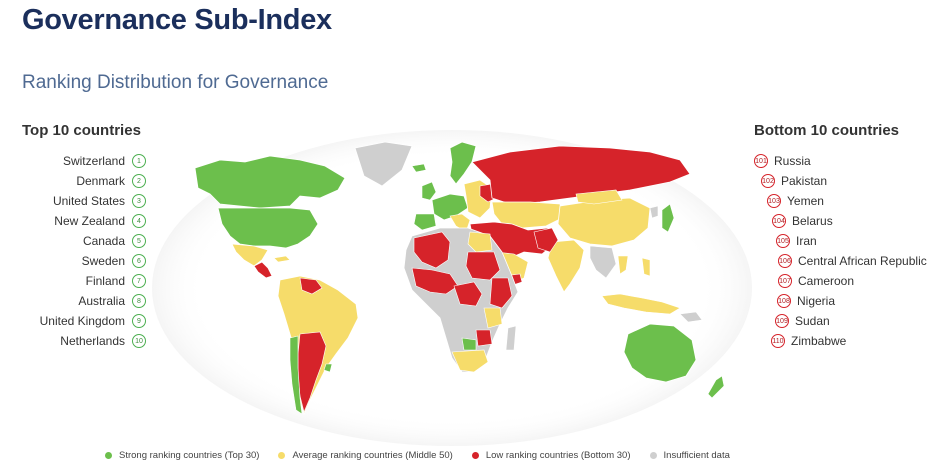 This screenshot has height=474, width=943. I want to click on list-item: New Zealand 4, so click(73, 221).